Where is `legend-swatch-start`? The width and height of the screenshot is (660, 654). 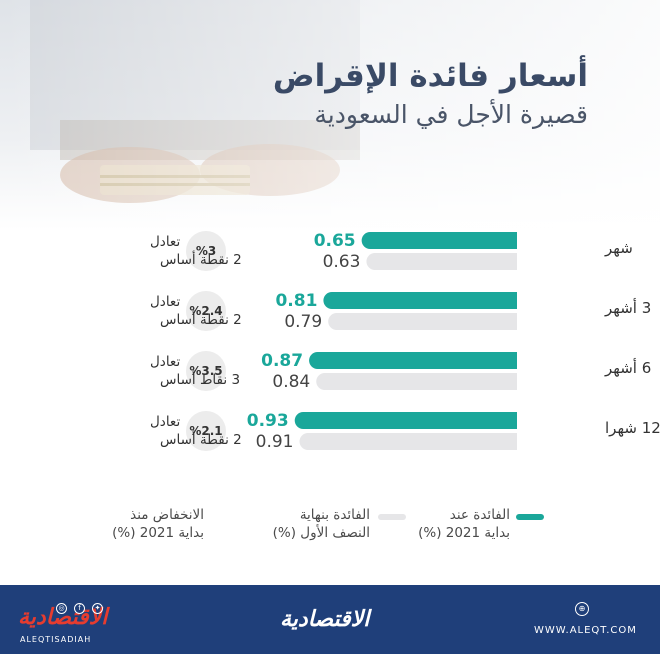 legend-swatch-start is located at coordinates (530, 517).